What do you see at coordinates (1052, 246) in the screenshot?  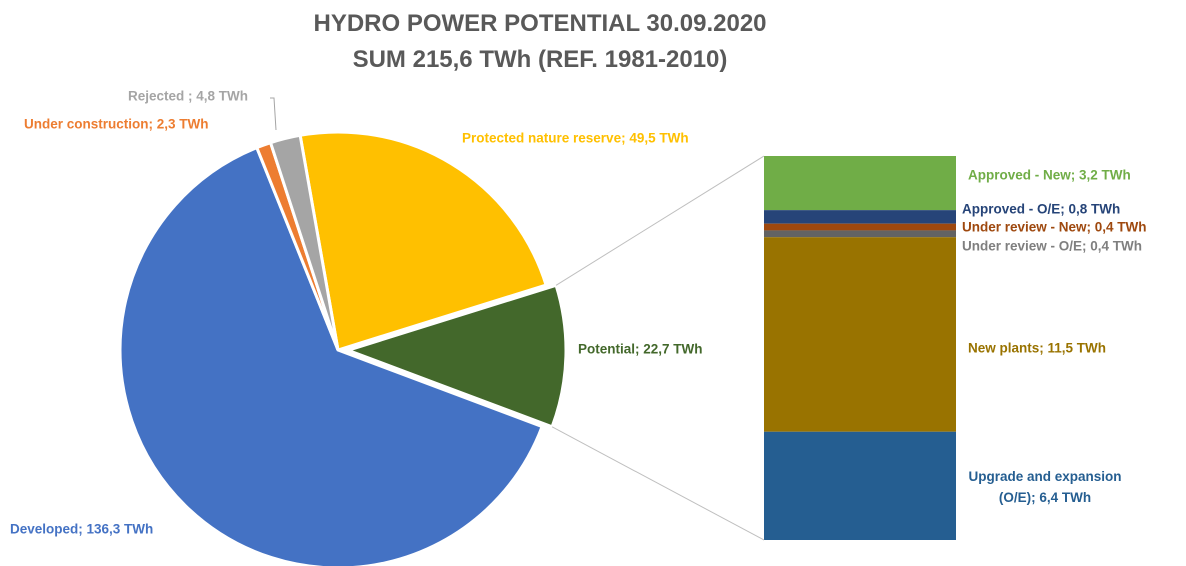 I see `data-label: Under review - O/E; 0,4 TWh` at bounding box center [1052, 246].